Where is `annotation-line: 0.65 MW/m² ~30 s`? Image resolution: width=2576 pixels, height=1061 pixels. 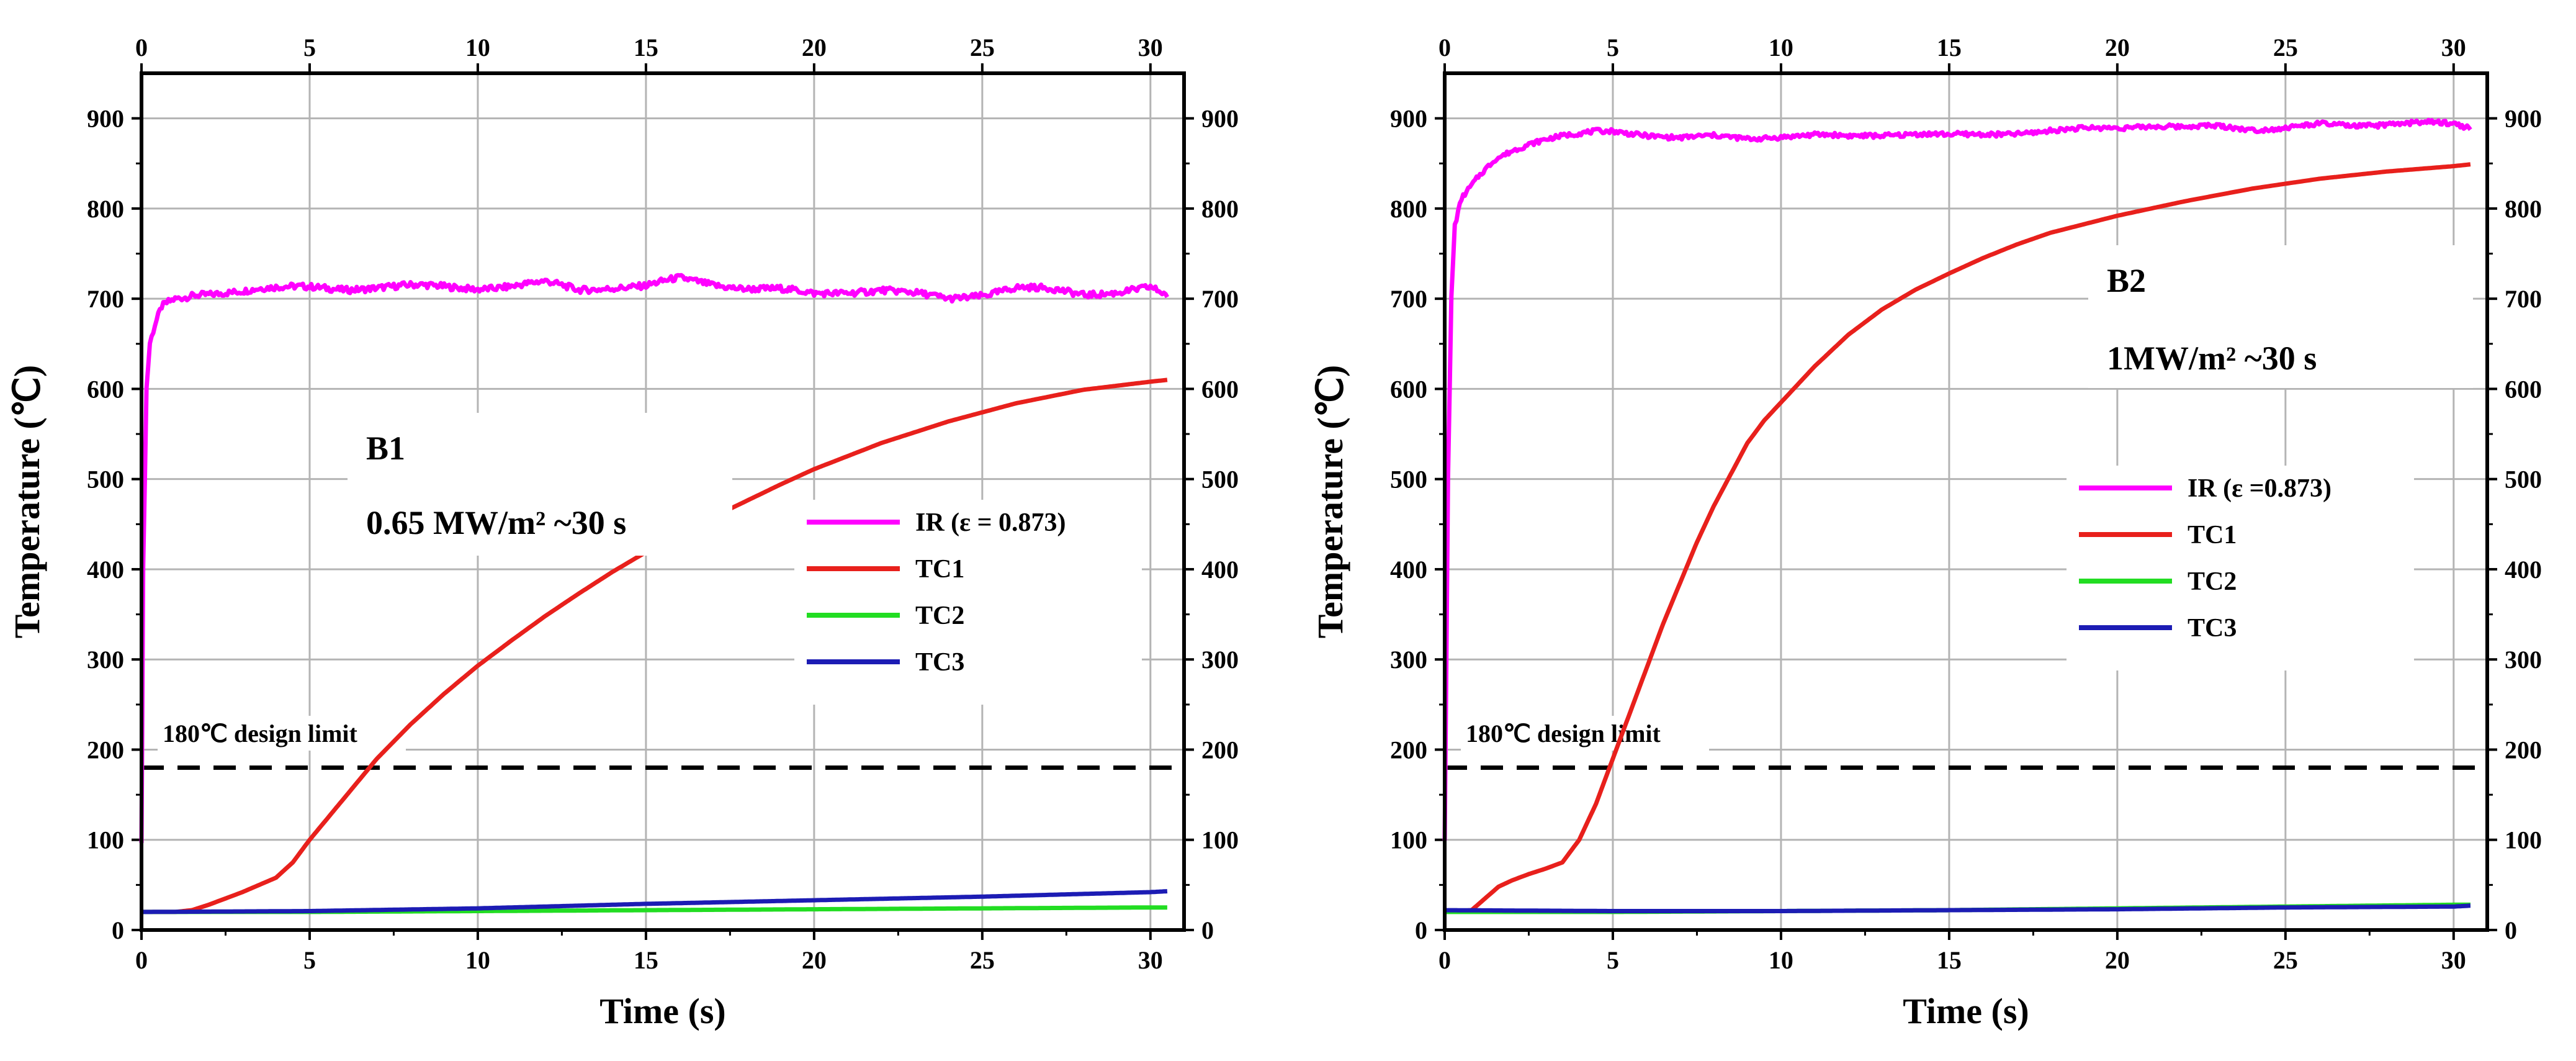 annotation-line: 0.65 MW/m² ~30 s is located at coordinates (496, 522).